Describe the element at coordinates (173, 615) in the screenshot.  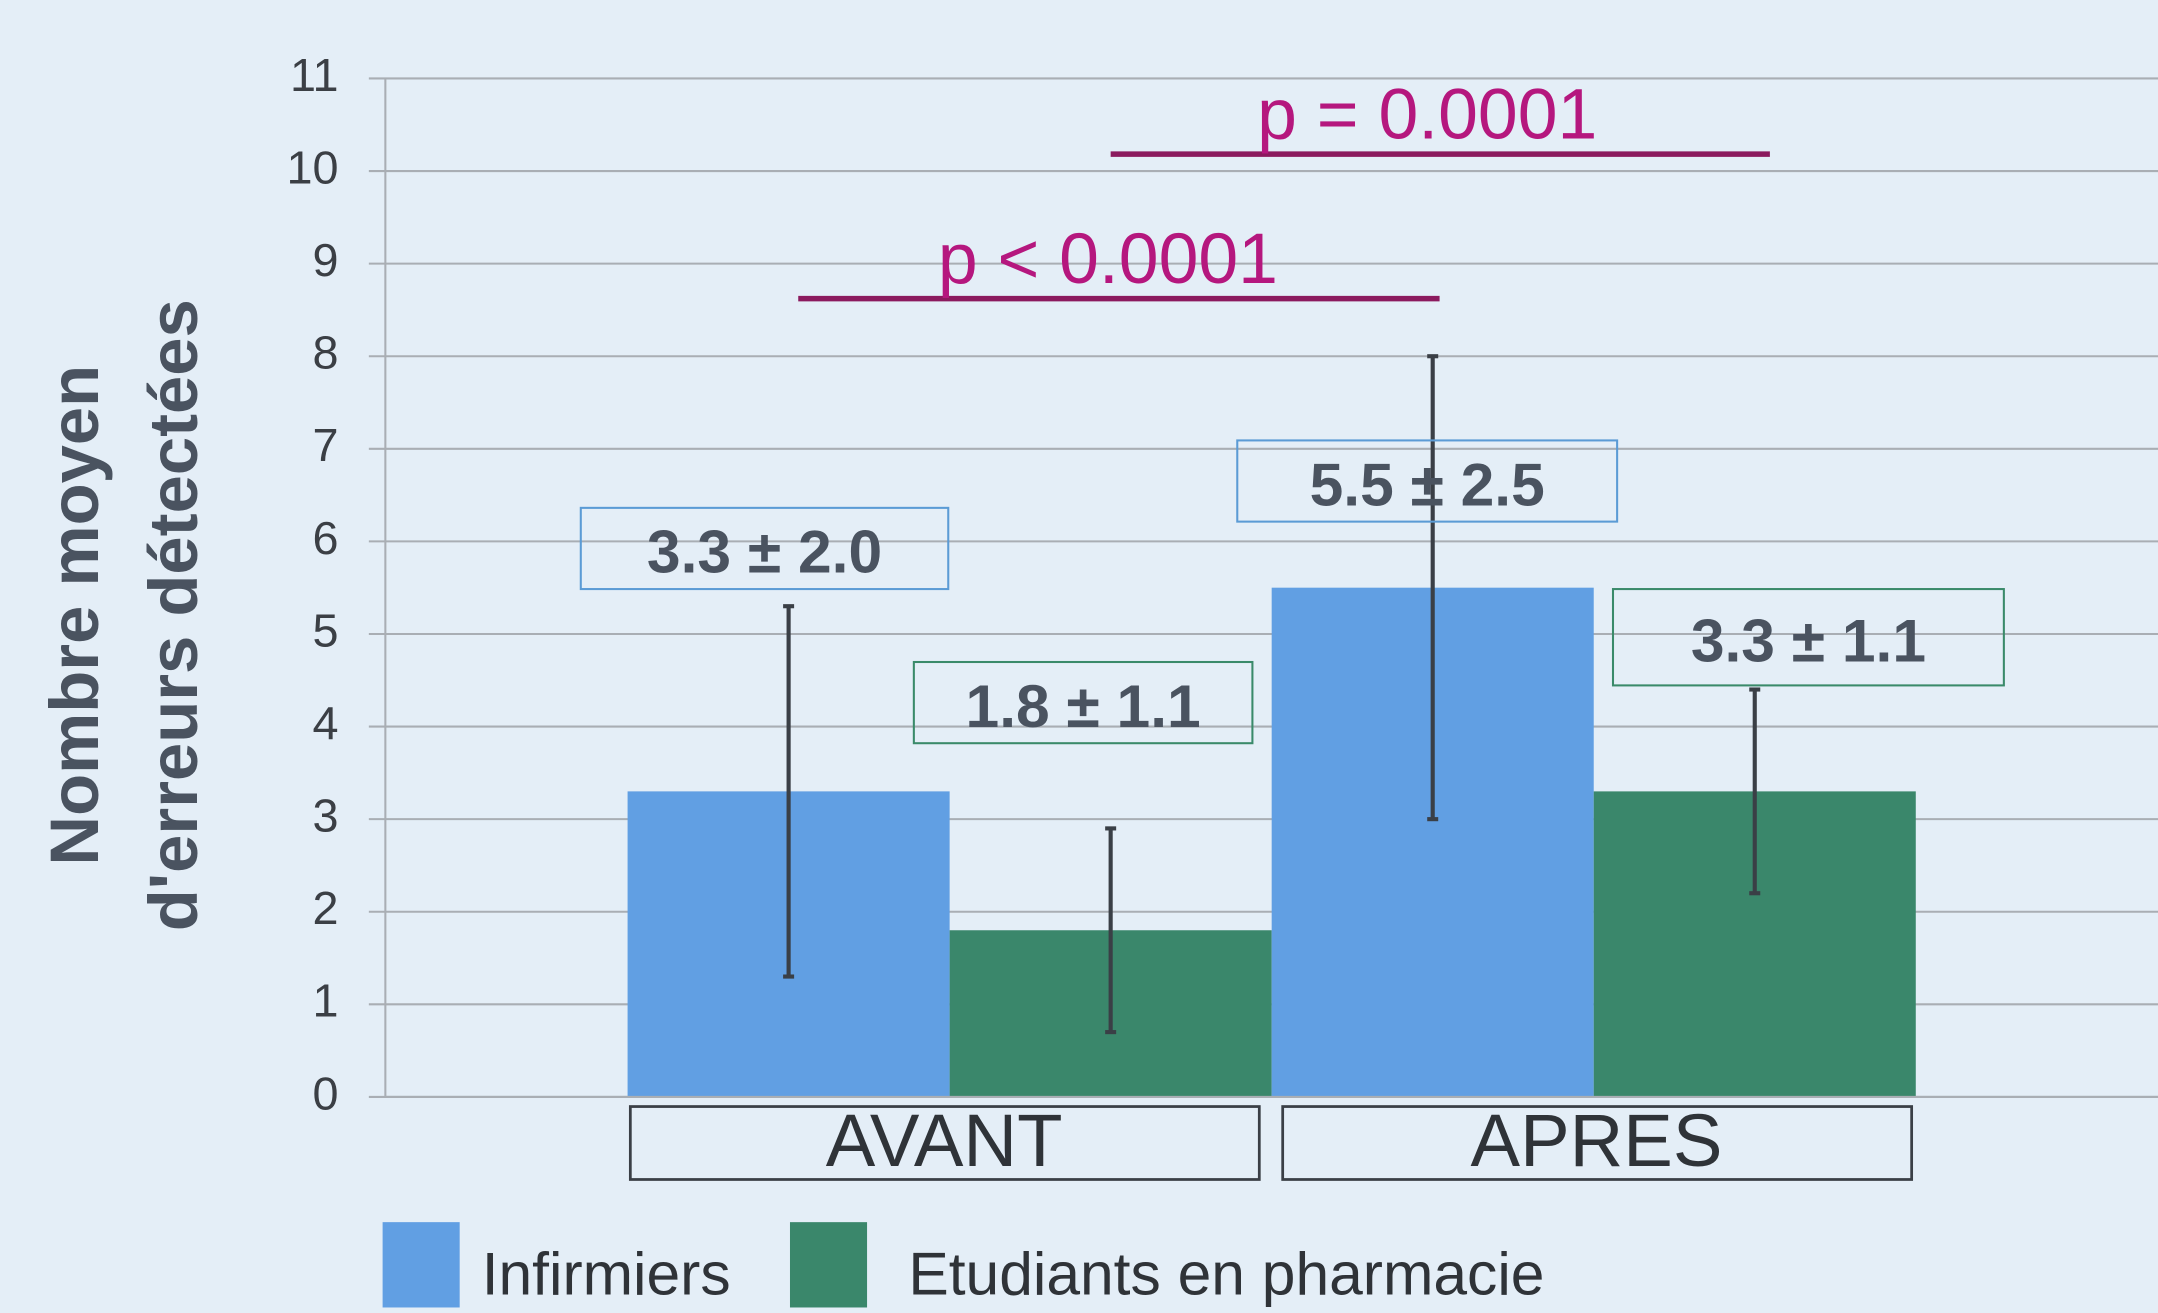
I see `y-axis-label: d'erreurs détectées` at that location.